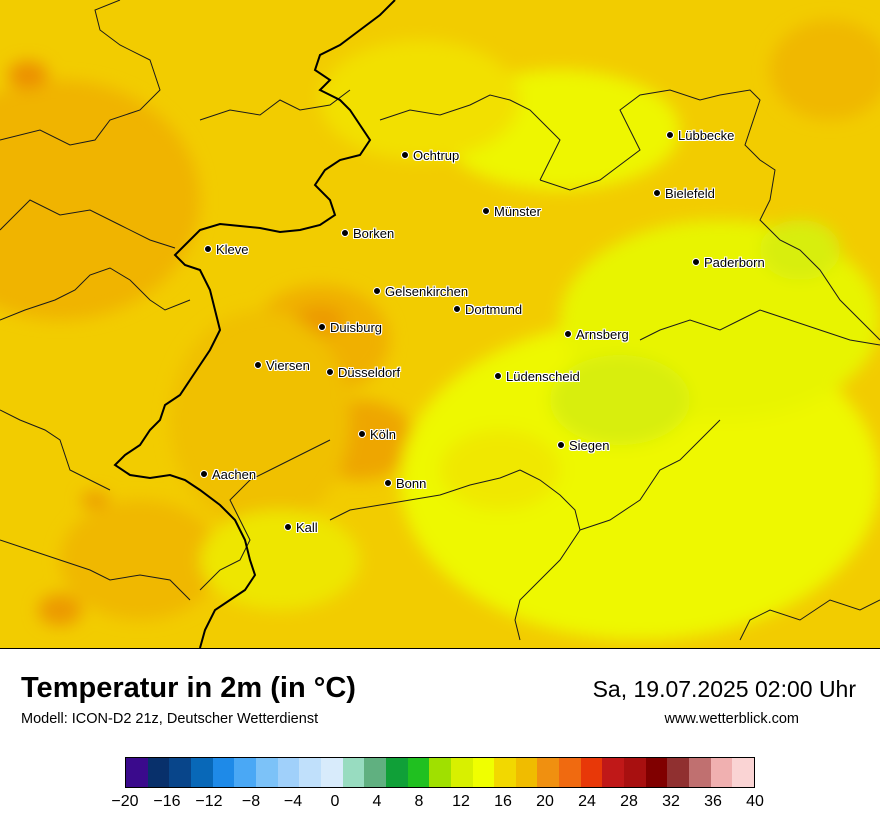  What do you see at coordinates (419, 801) in the screenshot?
I see `colorbar-tick: 8` at bounding box center [419, 801].